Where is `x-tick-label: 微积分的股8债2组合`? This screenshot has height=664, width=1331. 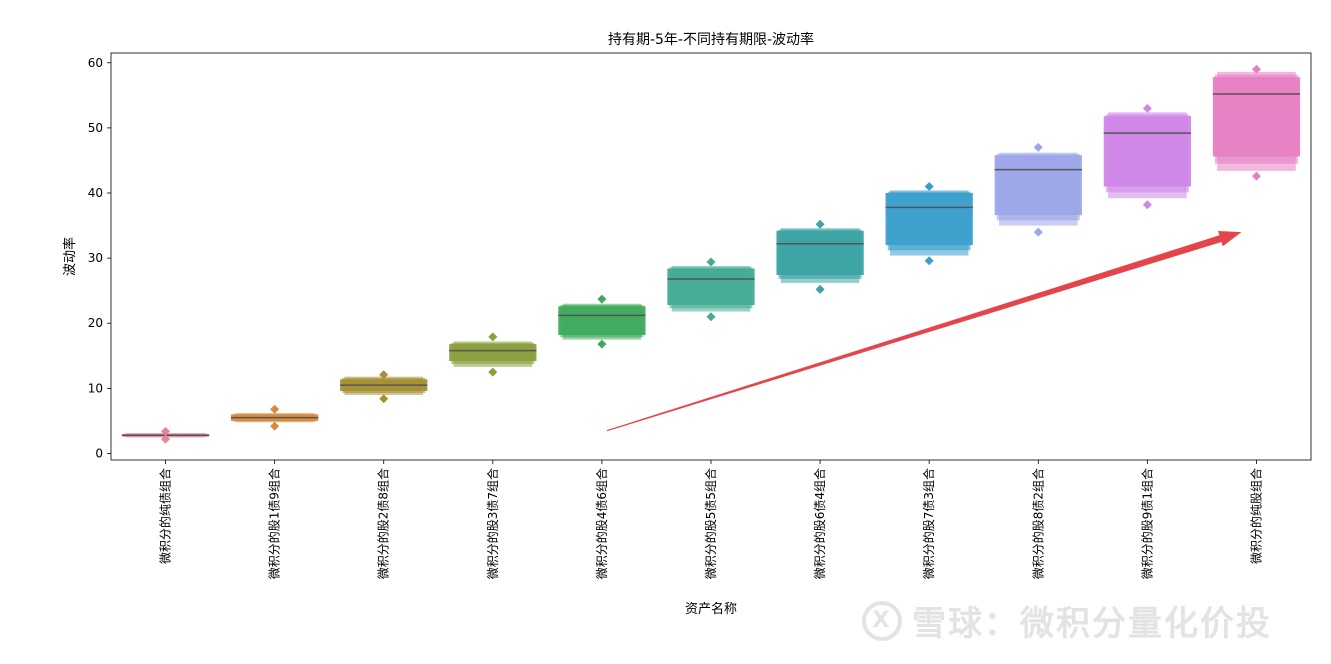 x-tick-label: 微积分的股8债2组合 is located at coordinates (1037, 523).